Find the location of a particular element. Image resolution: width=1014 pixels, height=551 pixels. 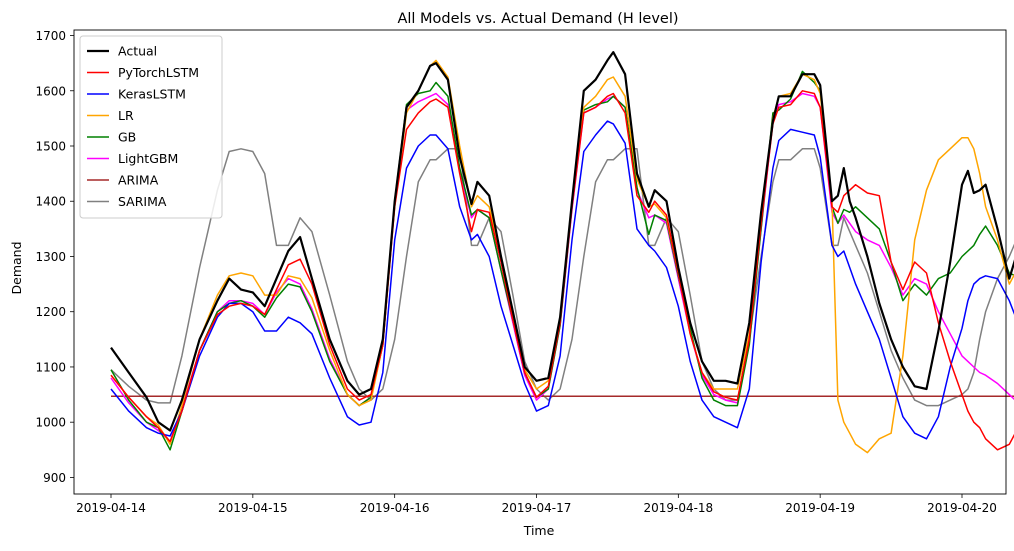

x-tick-label: 2019-04-15 is located at coordinates (253, 508).